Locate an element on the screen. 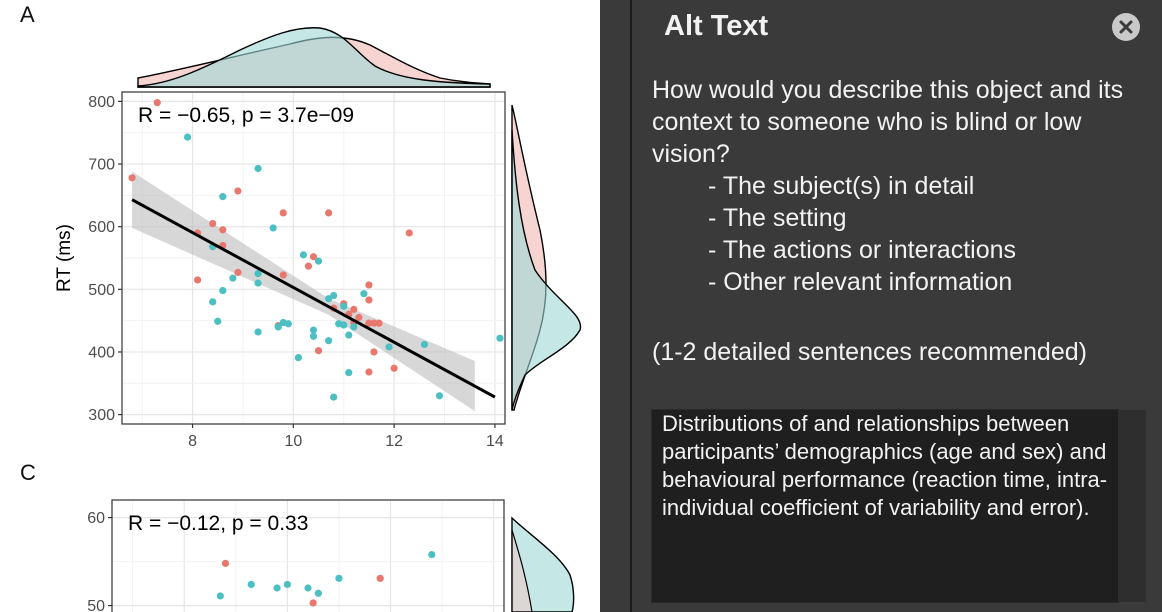 The width and height of the screenshot is (1162, 612). instruction-bullet: - The subject(s) in detail is located at coordinates (841, 186).